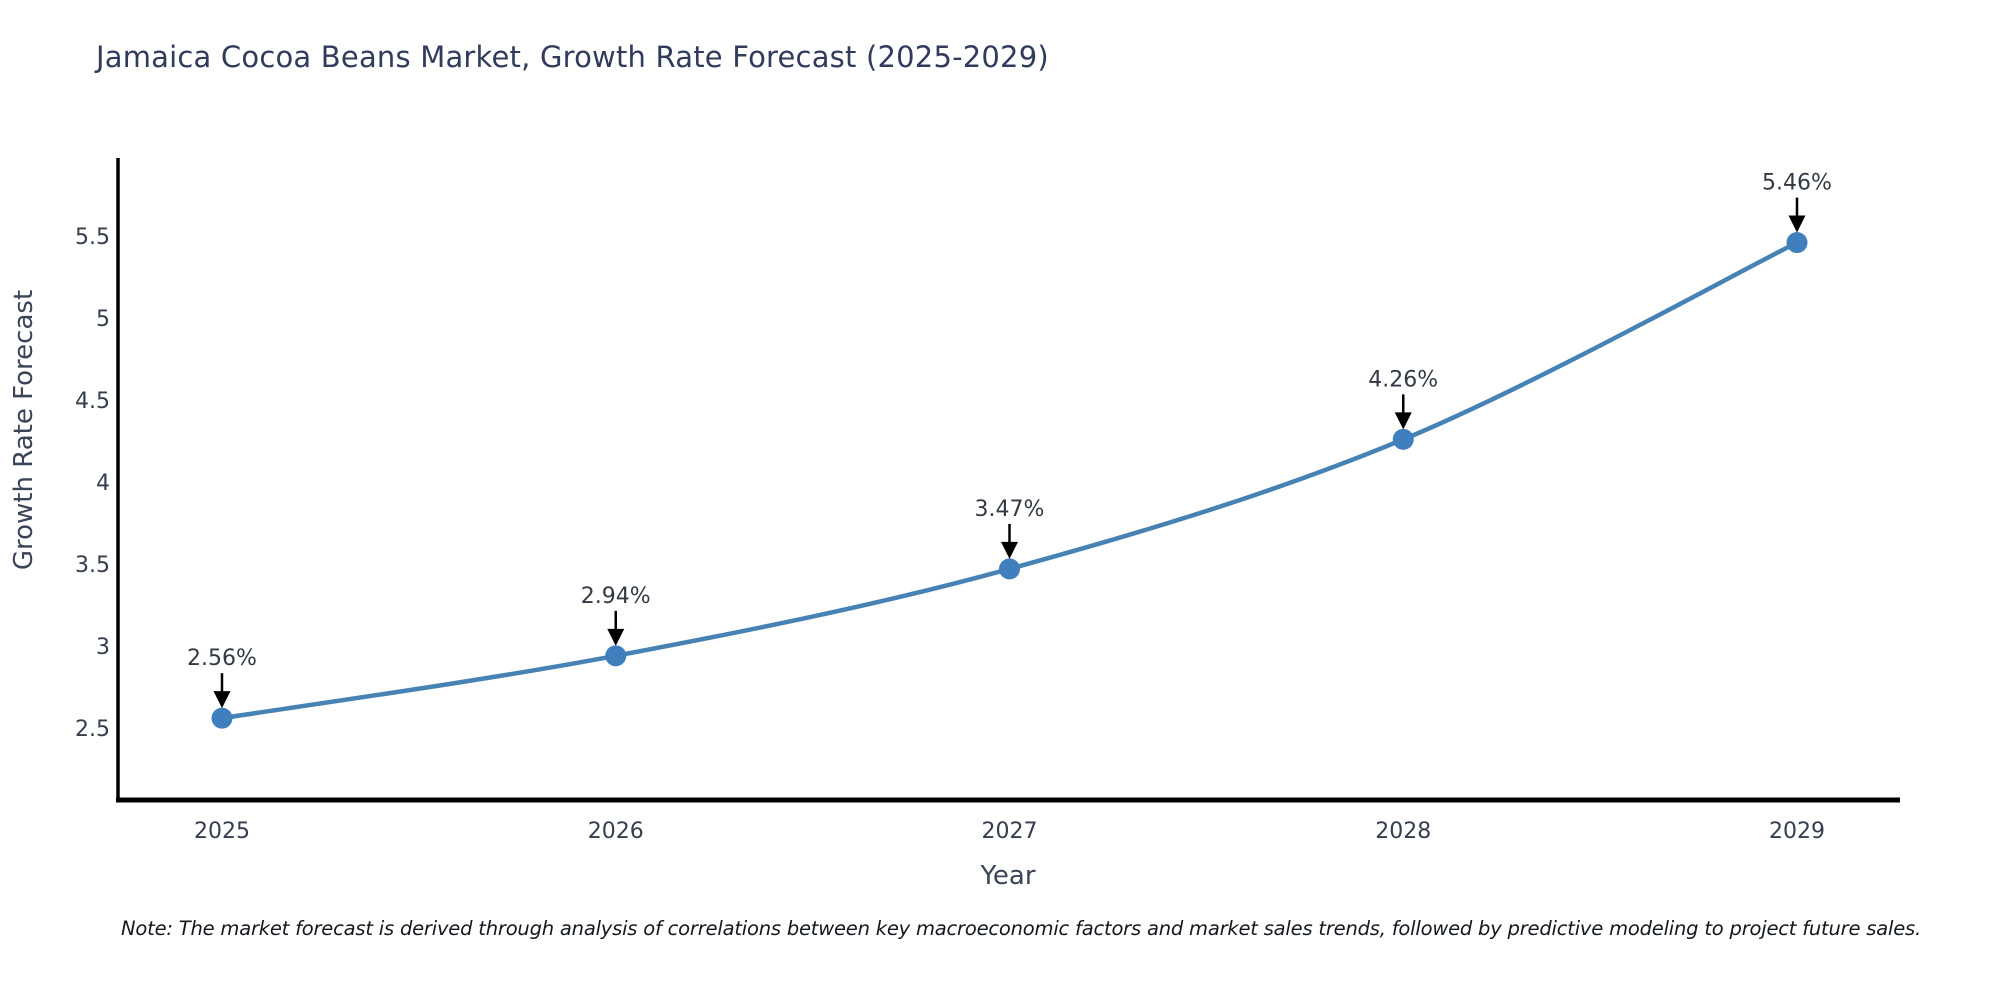 Image resolution: width=2000 pixels, height=1000 pixels. What do you see at coordinates (92, 237) in the screenshot?
I see `y-tick-label: 5.5` at bounding box center [92, 237].